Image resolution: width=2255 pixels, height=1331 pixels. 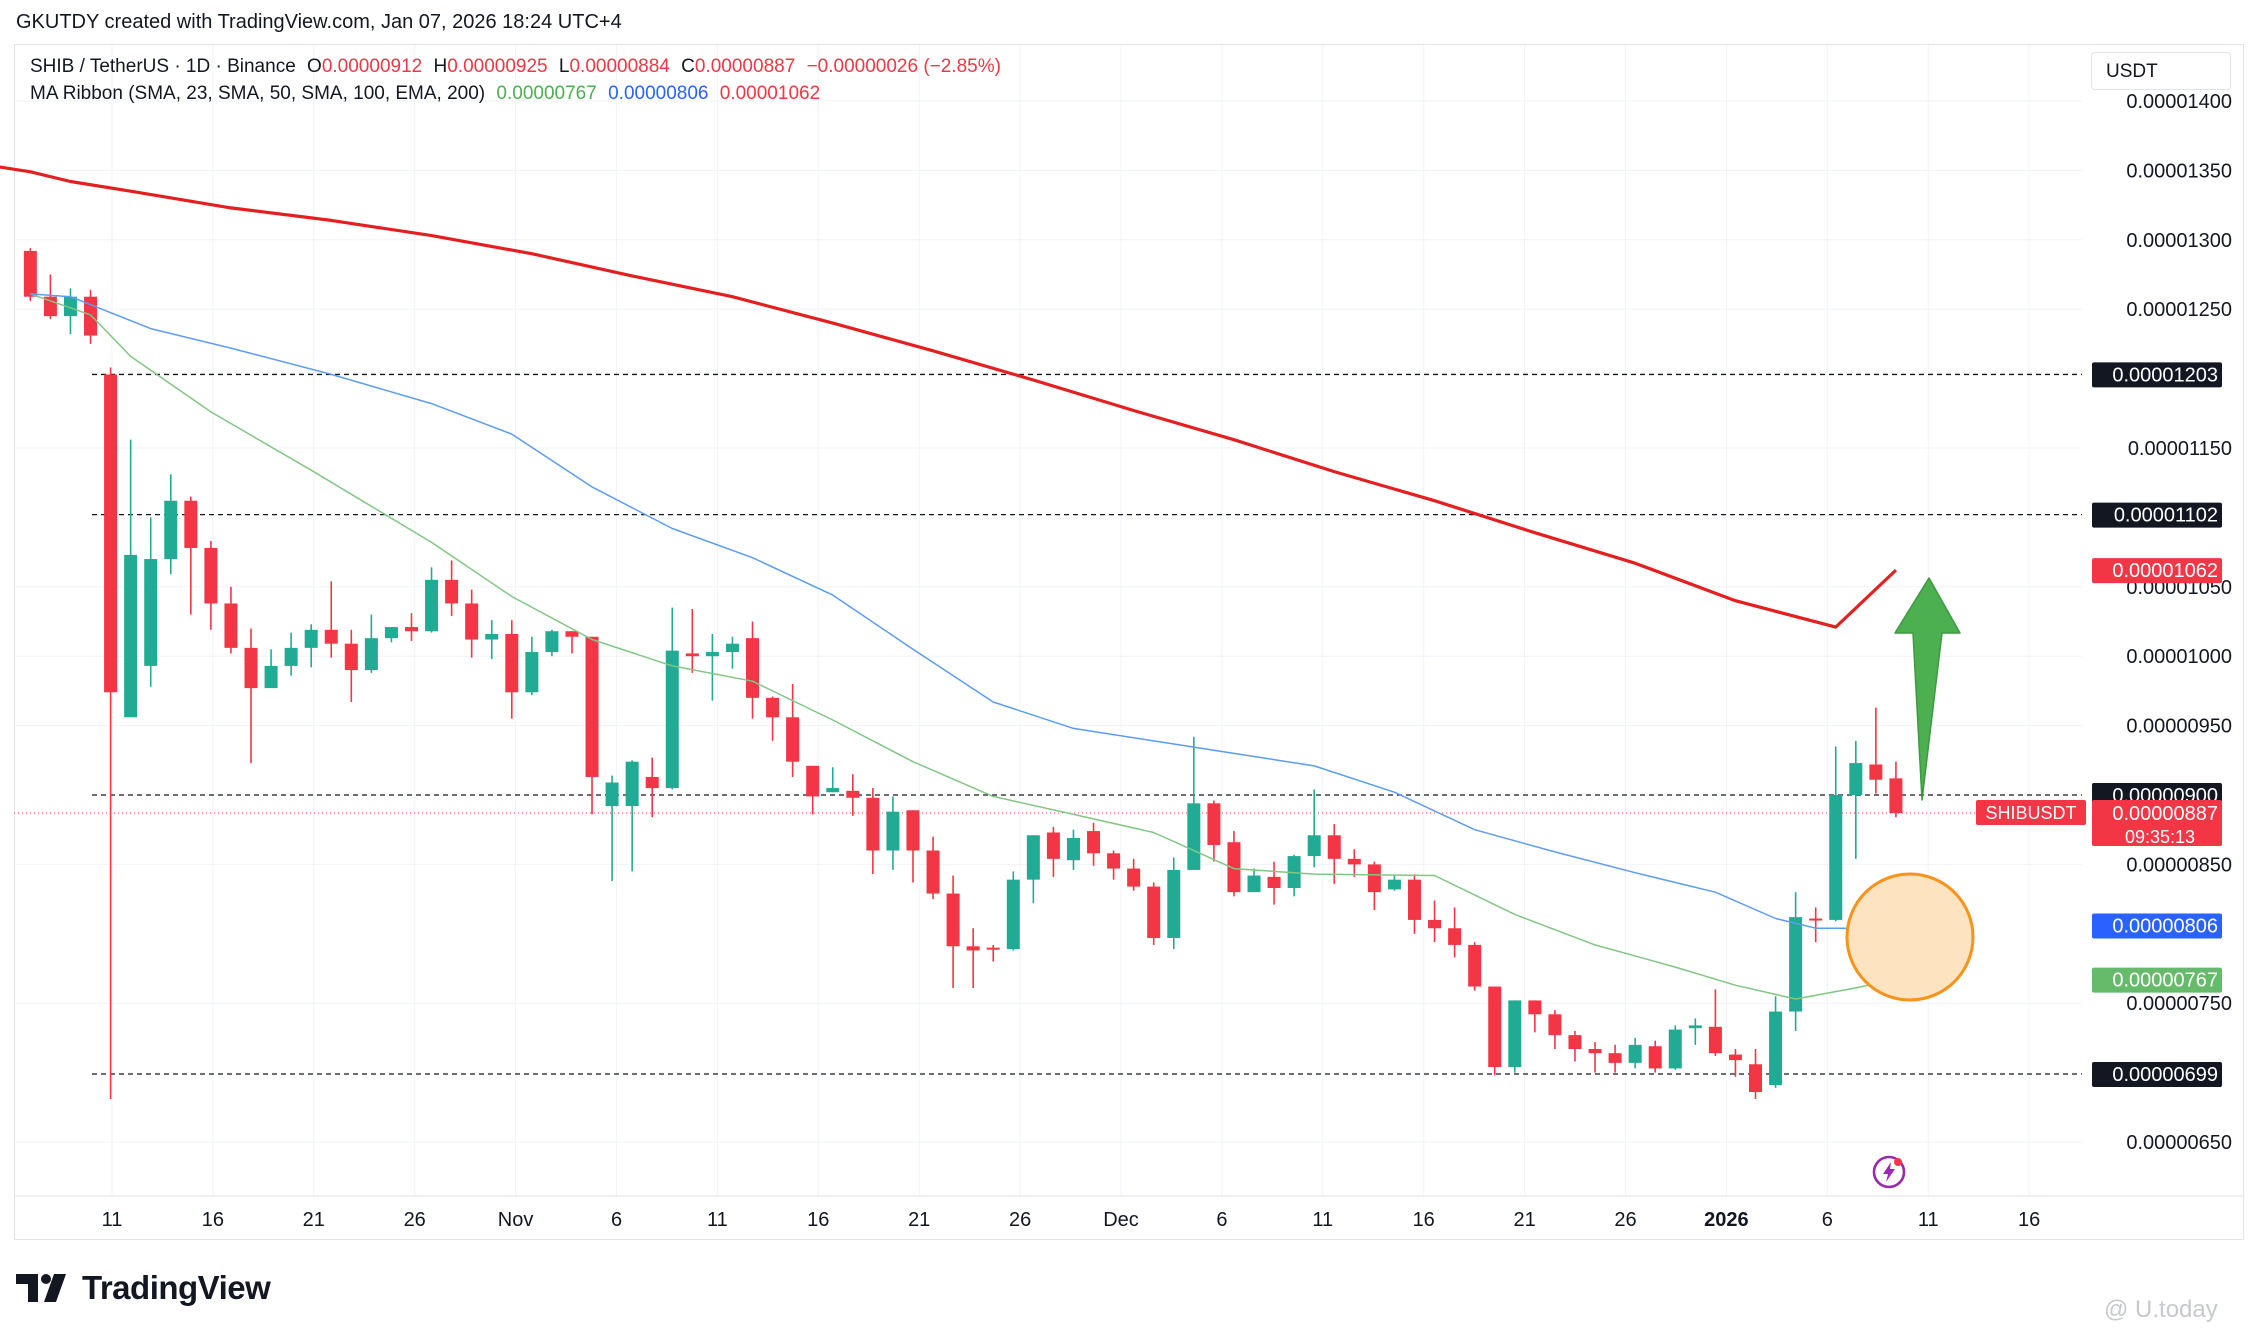 I want to click on symbol-badge, so click(x=2031, y=813).